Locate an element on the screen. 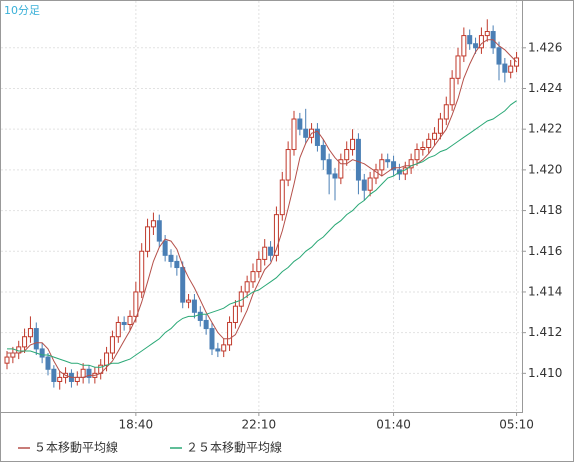 This screenshot has width=574, height=462. y-tick-label: 1.412 is located at coordinates (545, 332).